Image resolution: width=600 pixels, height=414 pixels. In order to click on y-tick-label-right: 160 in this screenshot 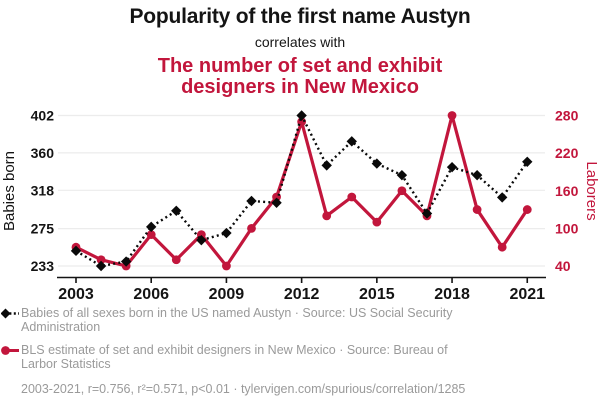, I will do `click(567, 191)`.